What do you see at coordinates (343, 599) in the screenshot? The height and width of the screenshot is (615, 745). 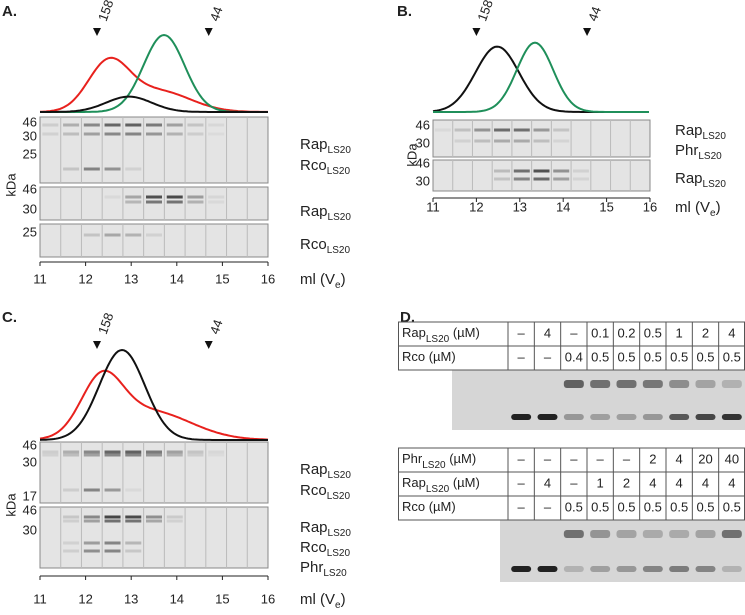 I see `label-tail: )` at bounding box center [343, 599].